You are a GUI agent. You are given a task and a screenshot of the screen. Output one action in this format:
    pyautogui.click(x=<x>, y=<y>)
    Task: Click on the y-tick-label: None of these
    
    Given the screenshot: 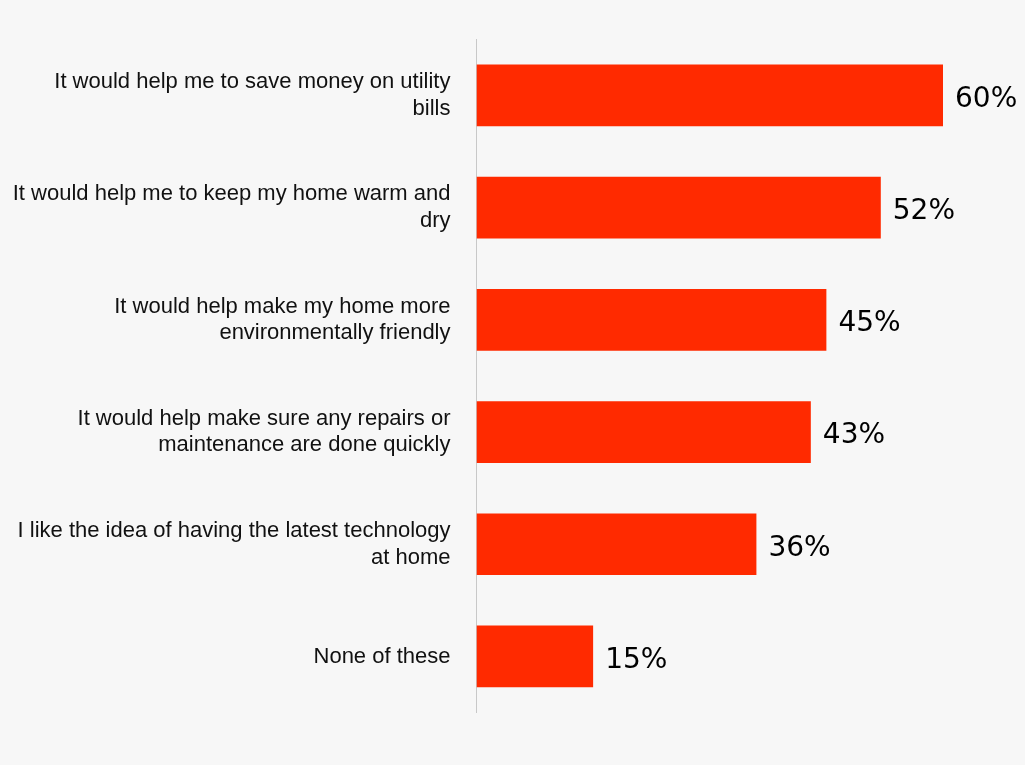 What is the action you would take?
    pyautogui.click(x=382, y=655)
    